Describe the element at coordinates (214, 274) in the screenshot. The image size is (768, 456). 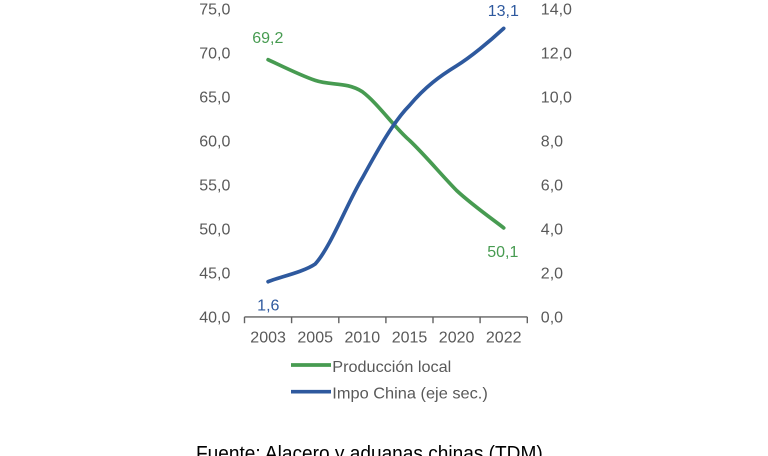
I see `svg-text: 45,0` at that location.